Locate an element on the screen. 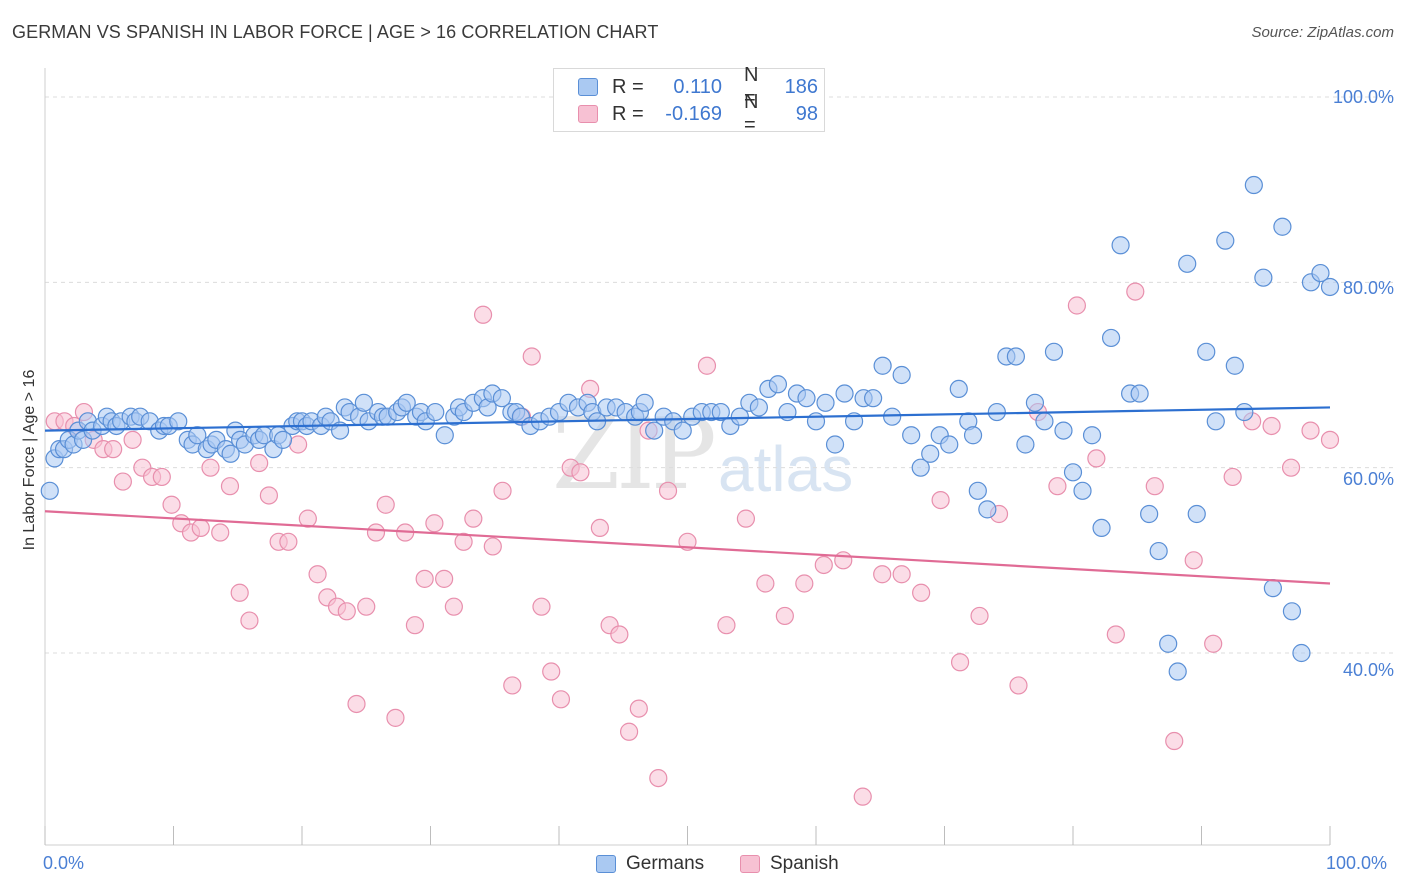  r-value: 0.110 is located at coordinates (697, 86).